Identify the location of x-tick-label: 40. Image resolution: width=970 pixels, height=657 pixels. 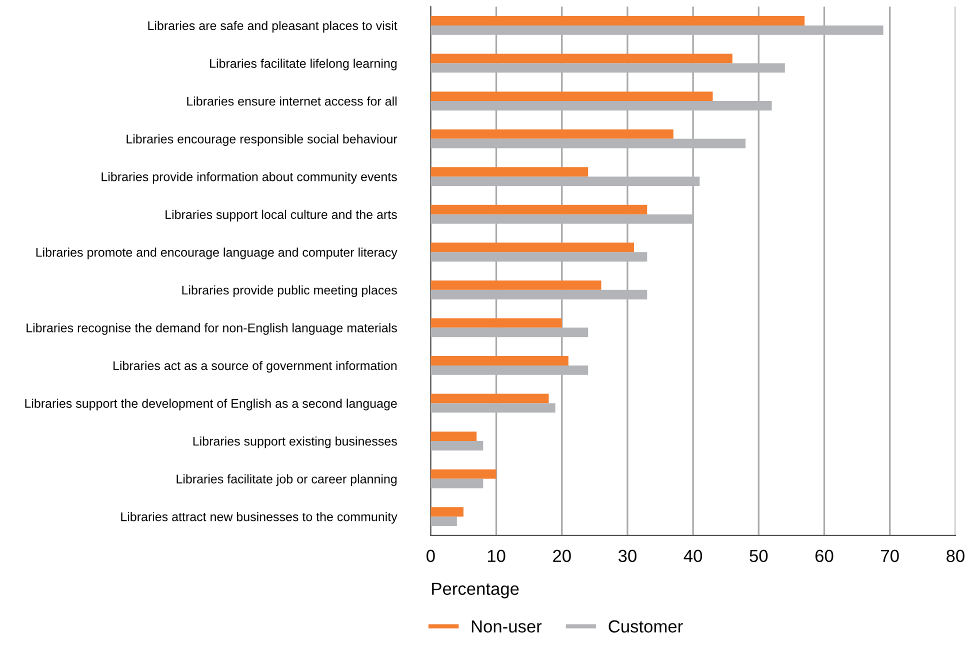
(693, 556).